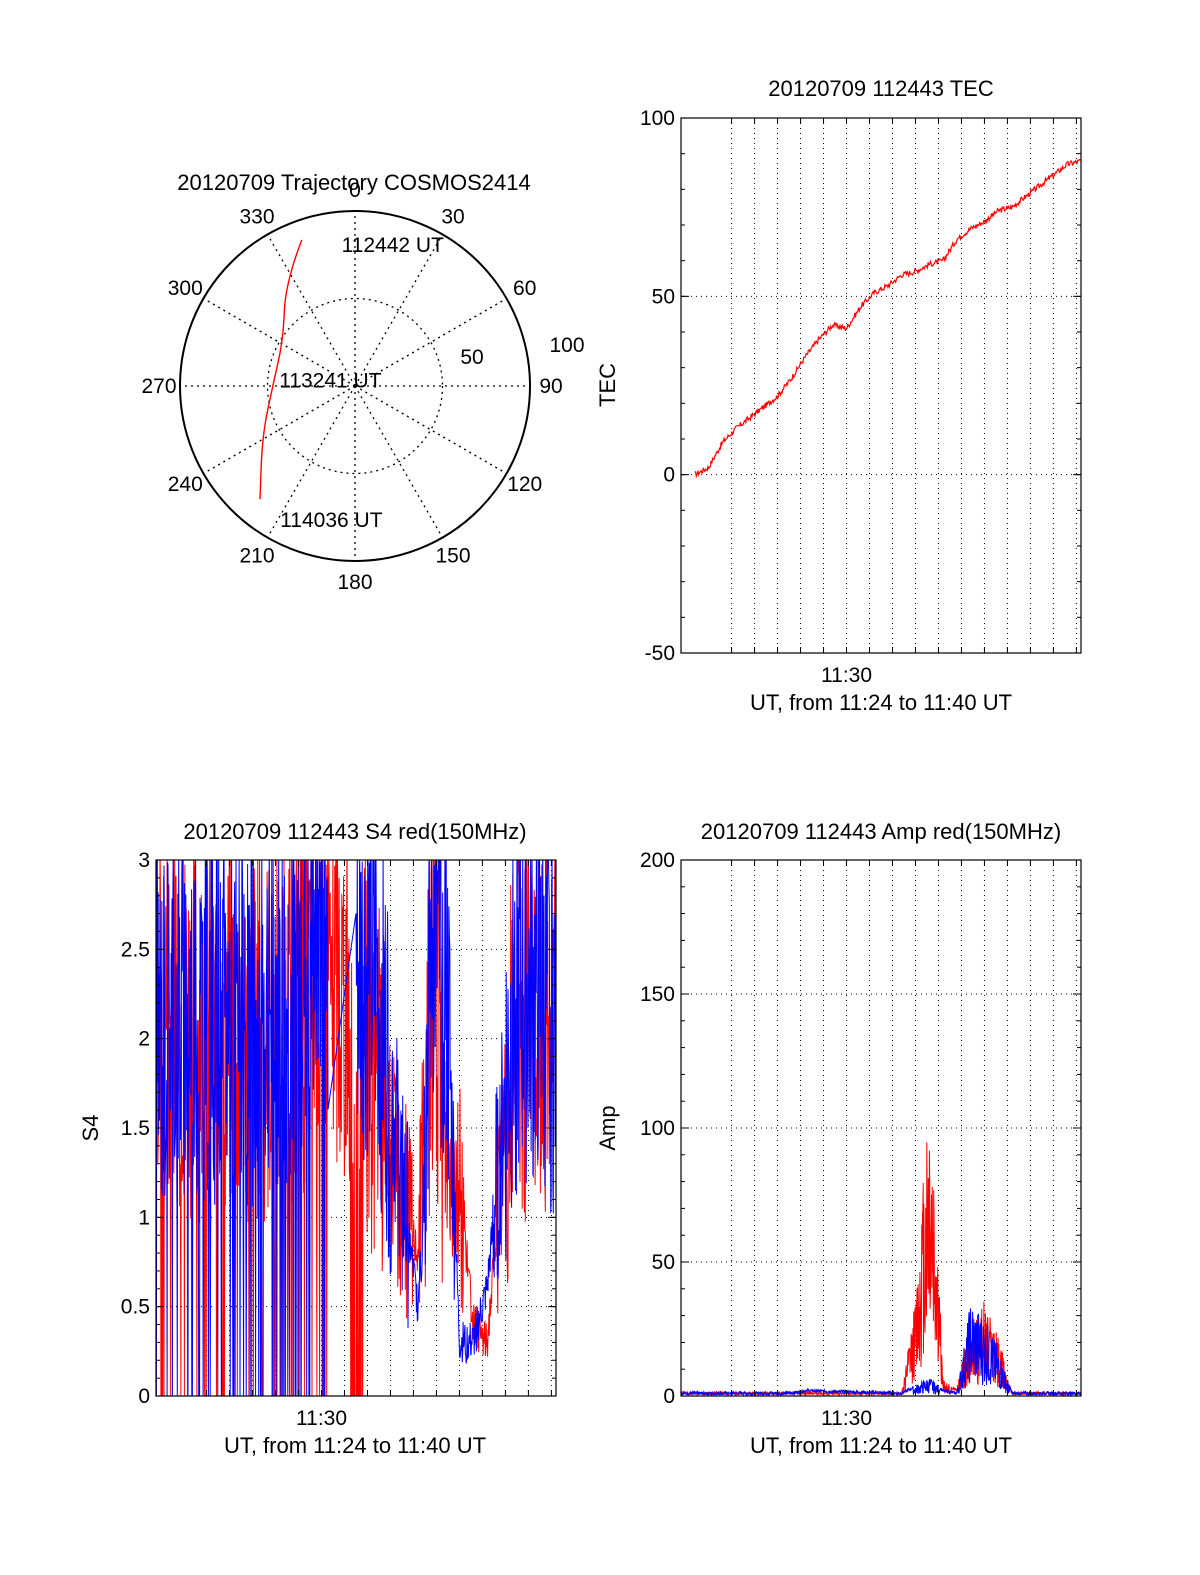 This screenshot has height=1575, width=1200. What do you see at coordinates (566, 345) in the screenshot?
I see `polar-ring-label: 100` at bounding box center [566, 345].